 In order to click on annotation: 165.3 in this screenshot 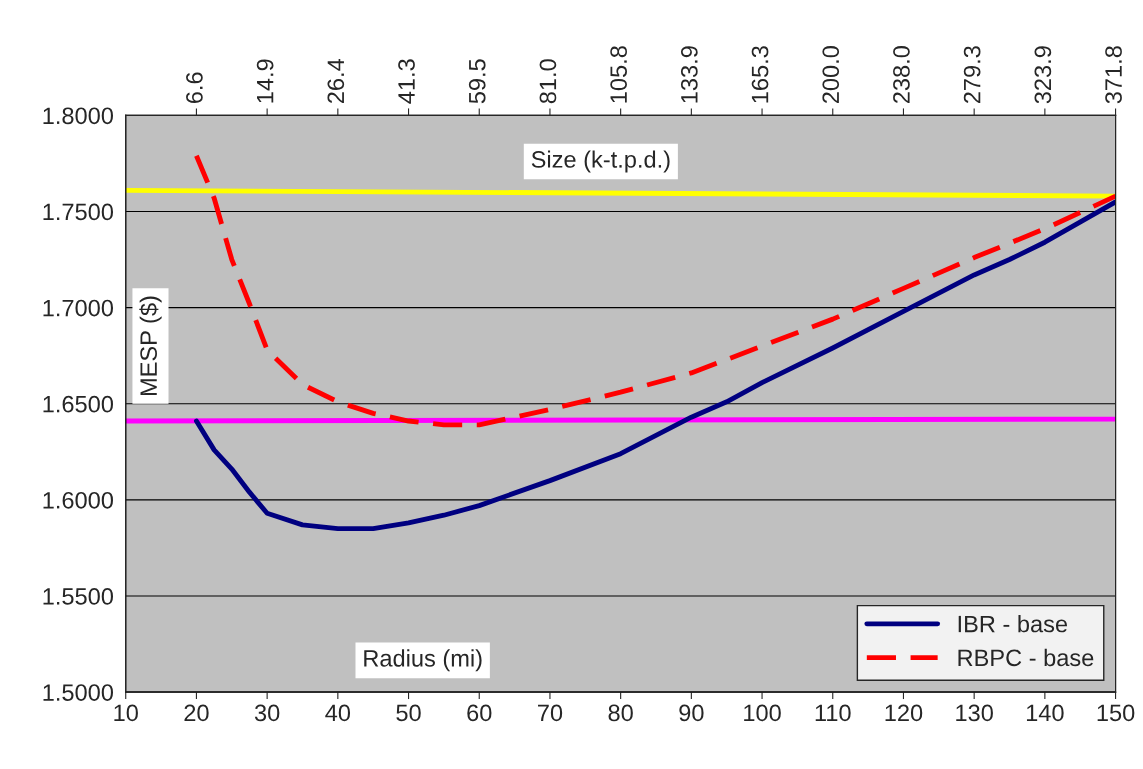, I will do `click(760, 74)`.